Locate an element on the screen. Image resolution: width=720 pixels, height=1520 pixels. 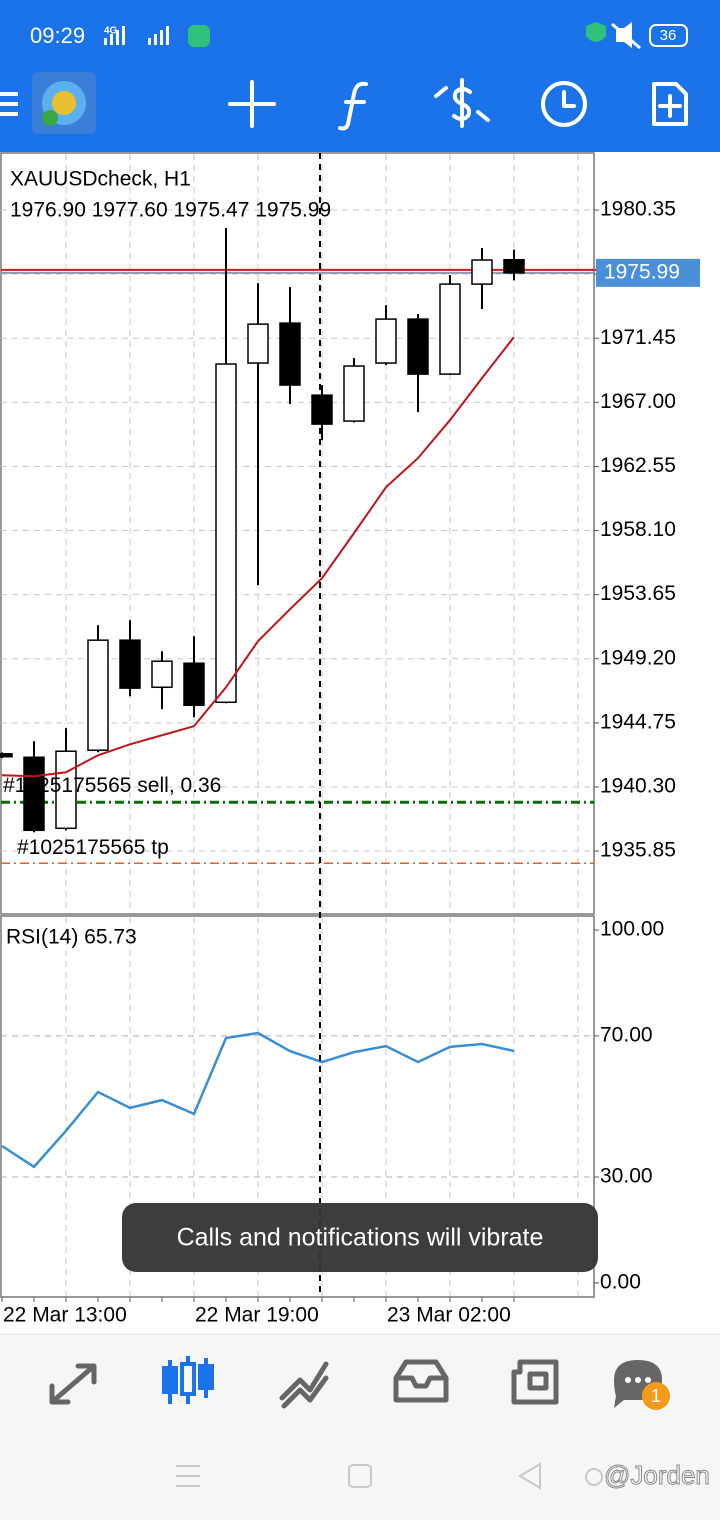
order-label: #1025175565 sell, 0.36 is located at coordinates (112, 785).